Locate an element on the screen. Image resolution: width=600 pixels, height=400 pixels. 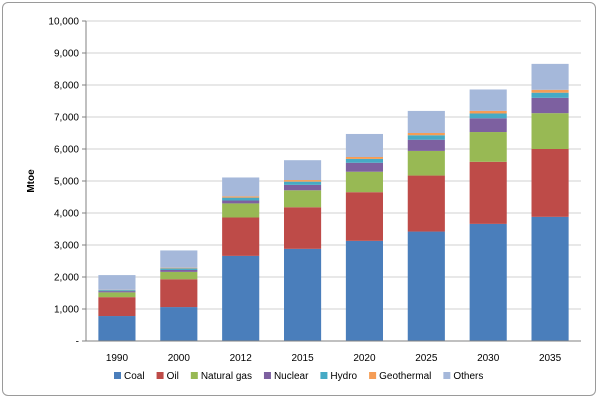
y-tick-label: - is located at coordinates (77, 342).